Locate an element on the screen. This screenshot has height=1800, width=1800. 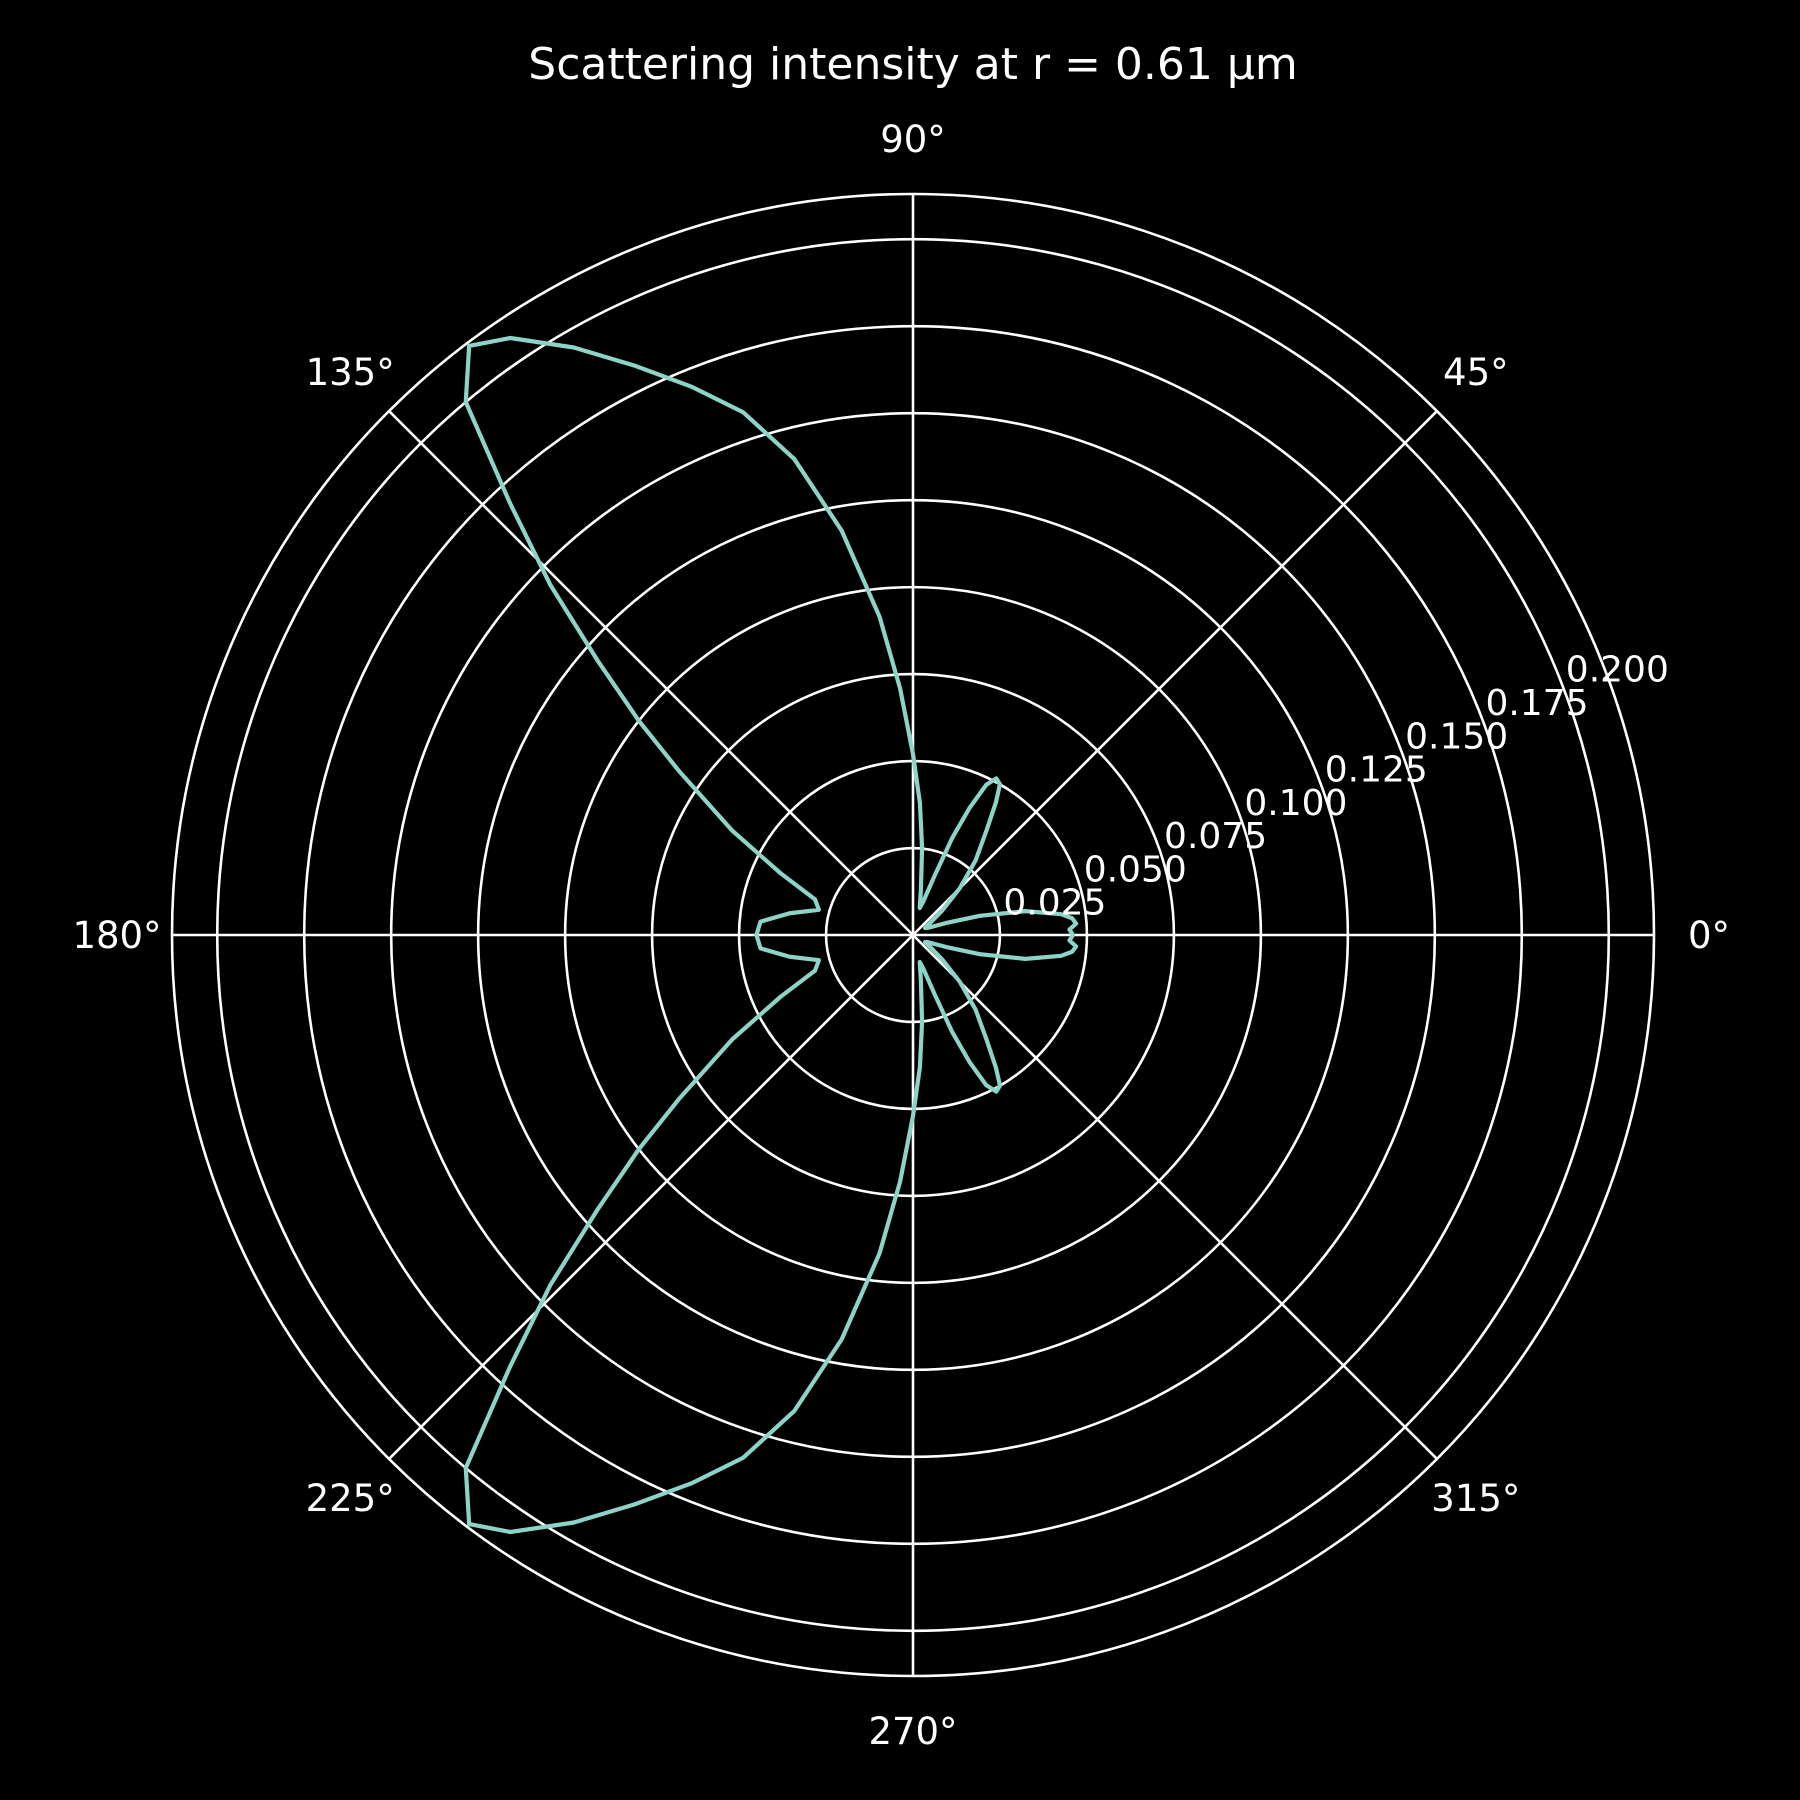
angular-tick-label-3: 135° is located at coordinates (350, 372).